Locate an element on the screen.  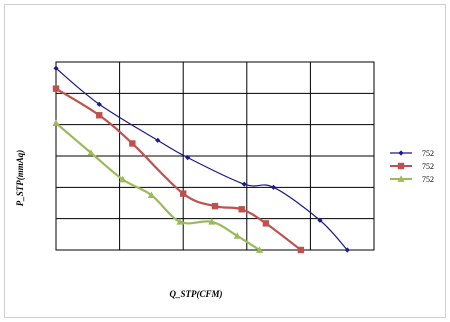
x-axis-label: Q_STP(CFM) is located at coordinates (195, 294).